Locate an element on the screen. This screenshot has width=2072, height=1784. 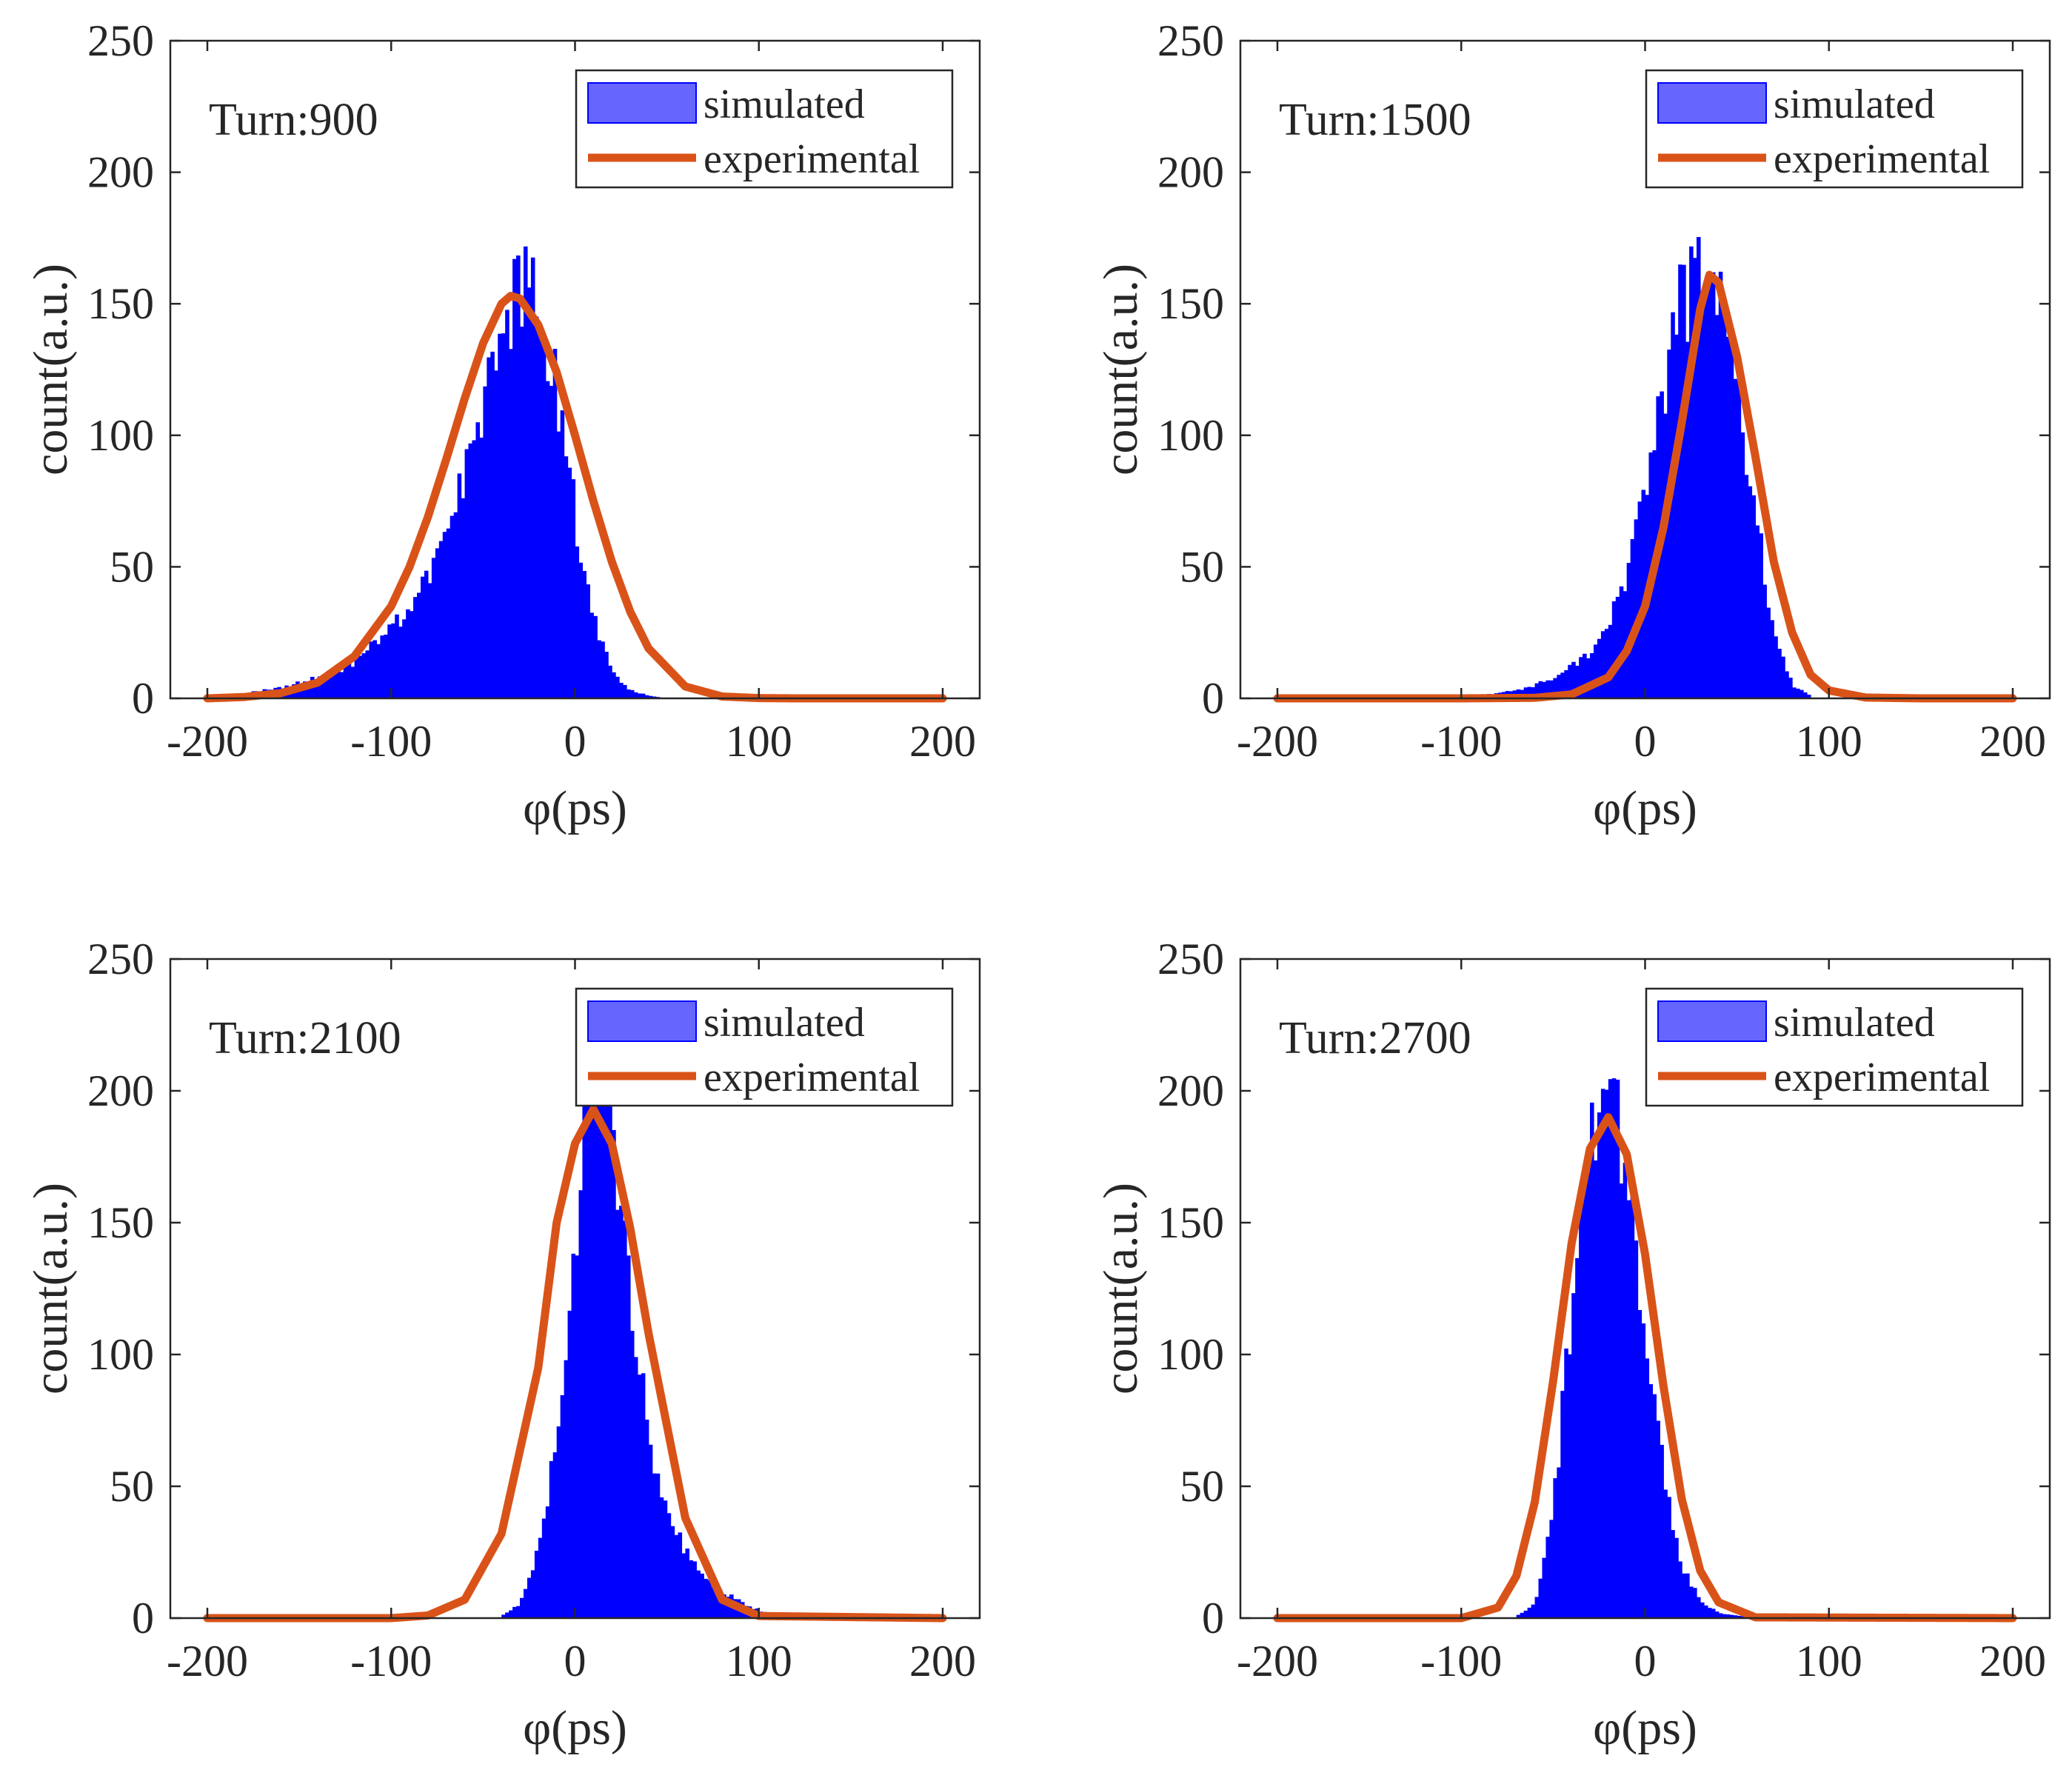
y-tick-label: 50 is located at coordinates (1202, 1486).